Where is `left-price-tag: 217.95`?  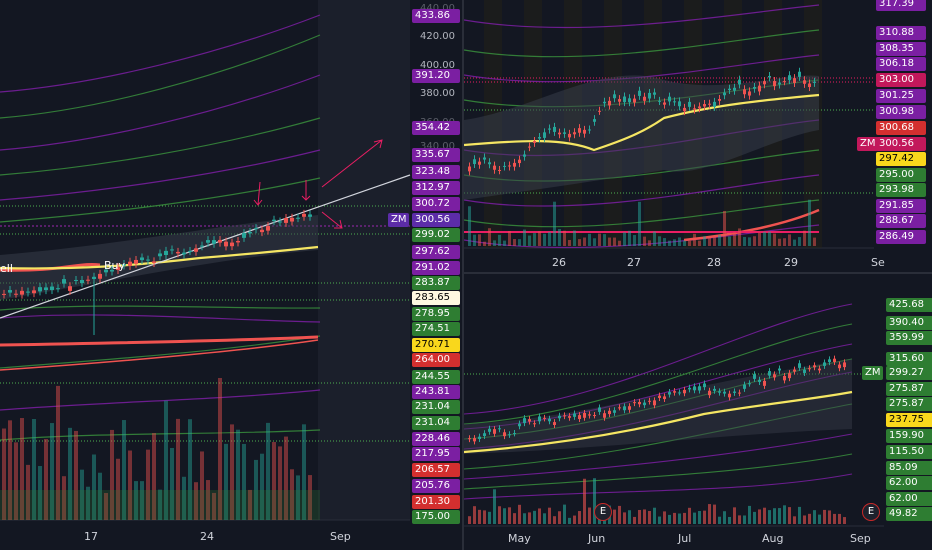
left-price-tag: 217.95 is located at coordinates (436, 454).